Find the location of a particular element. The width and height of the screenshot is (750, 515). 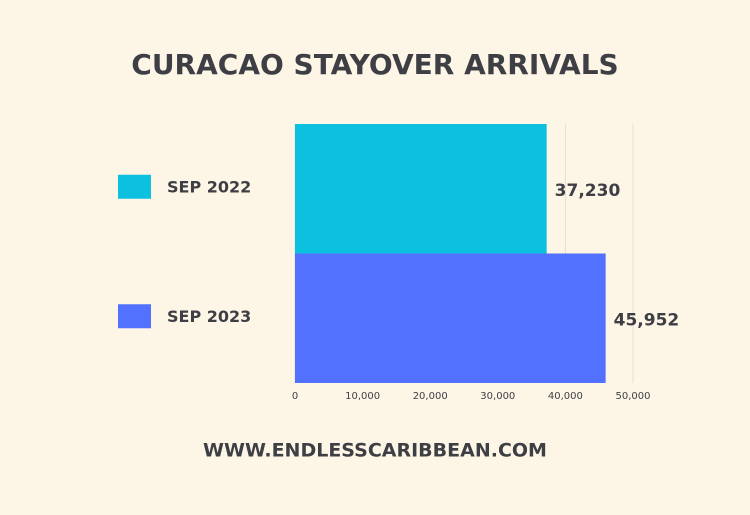

x-tick-label: 20,000 is located at coordinates (430, 396).